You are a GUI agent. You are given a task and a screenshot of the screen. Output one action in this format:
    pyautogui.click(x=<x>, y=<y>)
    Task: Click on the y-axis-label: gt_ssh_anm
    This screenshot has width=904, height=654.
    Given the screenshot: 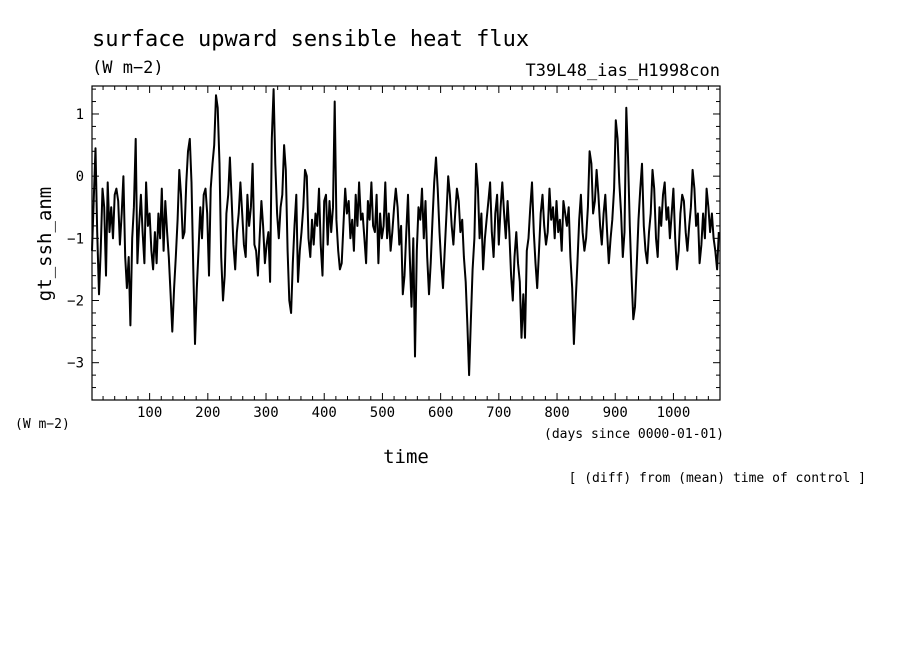 What is the action you would take?
    pyautogui.click(x=45, y=244)
    